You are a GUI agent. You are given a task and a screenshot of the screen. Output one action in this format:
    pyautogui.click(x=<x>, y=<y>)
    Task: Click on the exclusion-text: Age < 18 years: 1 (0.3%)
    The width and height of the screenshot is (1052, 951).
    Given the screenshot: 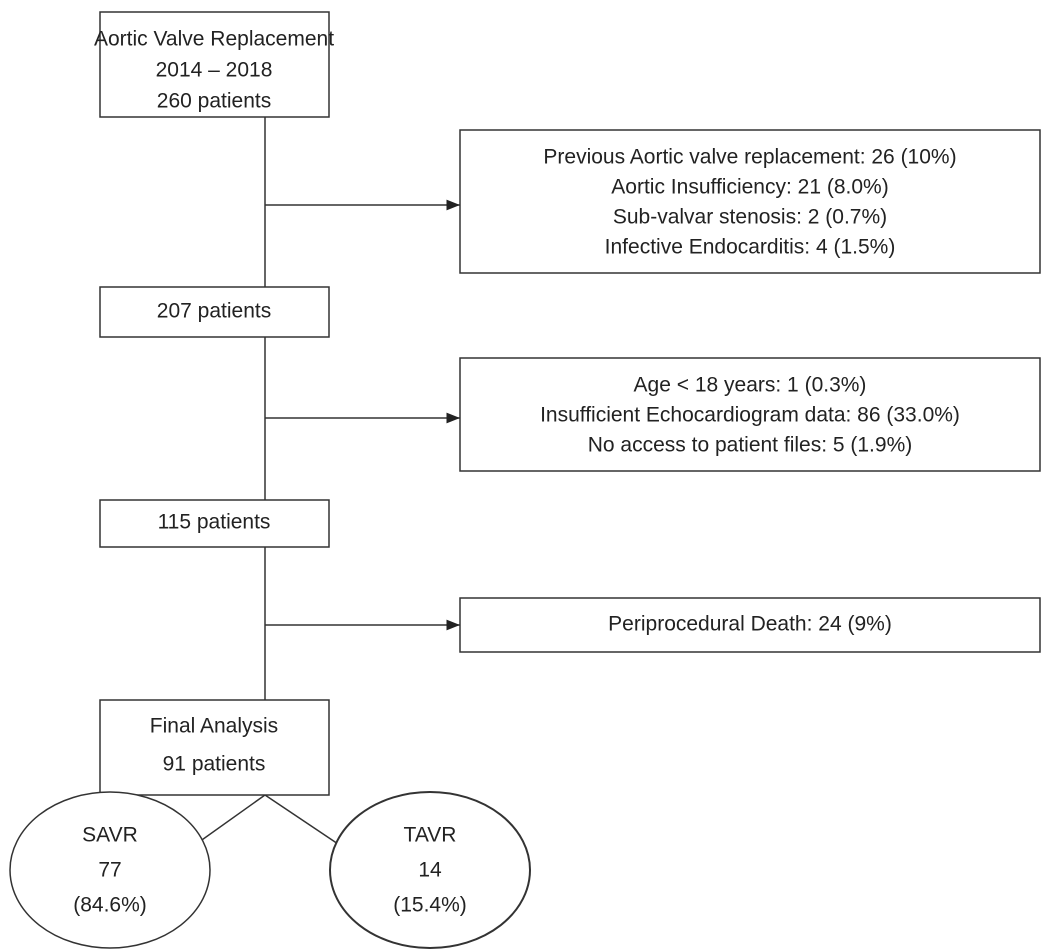 What is the action you would take?
    pyautogui.click(x=750, y=385)
    